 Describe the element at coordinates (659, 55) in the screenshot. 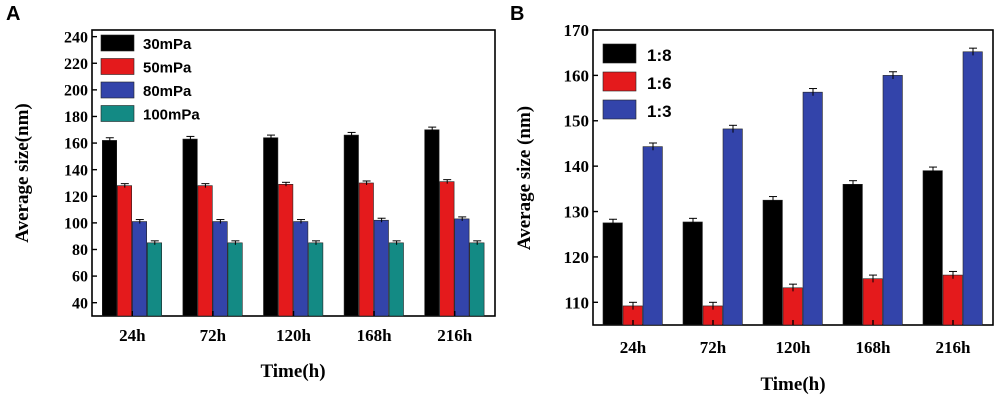

I see `chart-b-legend-label: 1:8` at that location.